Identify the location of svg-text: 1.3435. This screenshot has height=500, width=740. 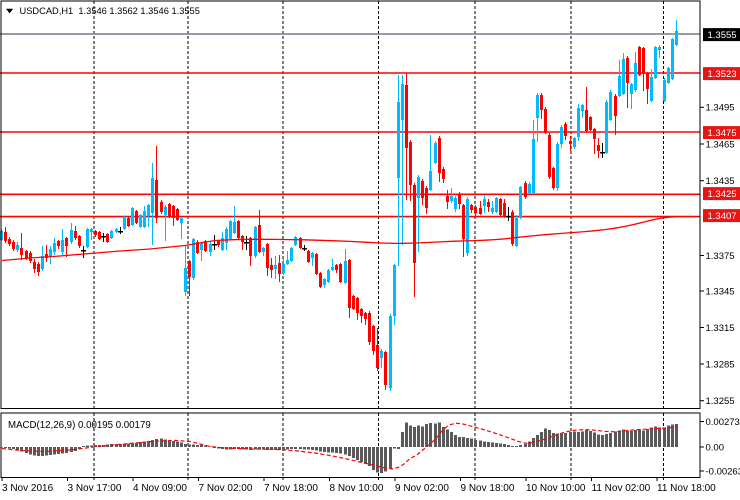
(720, 181).